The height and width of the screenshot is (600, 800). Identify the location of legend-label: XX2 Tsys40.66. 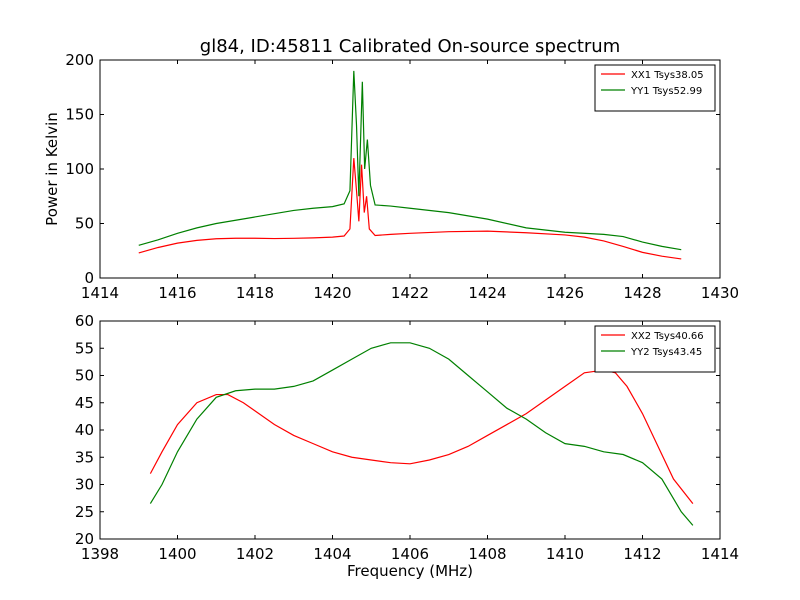
(667, 336).